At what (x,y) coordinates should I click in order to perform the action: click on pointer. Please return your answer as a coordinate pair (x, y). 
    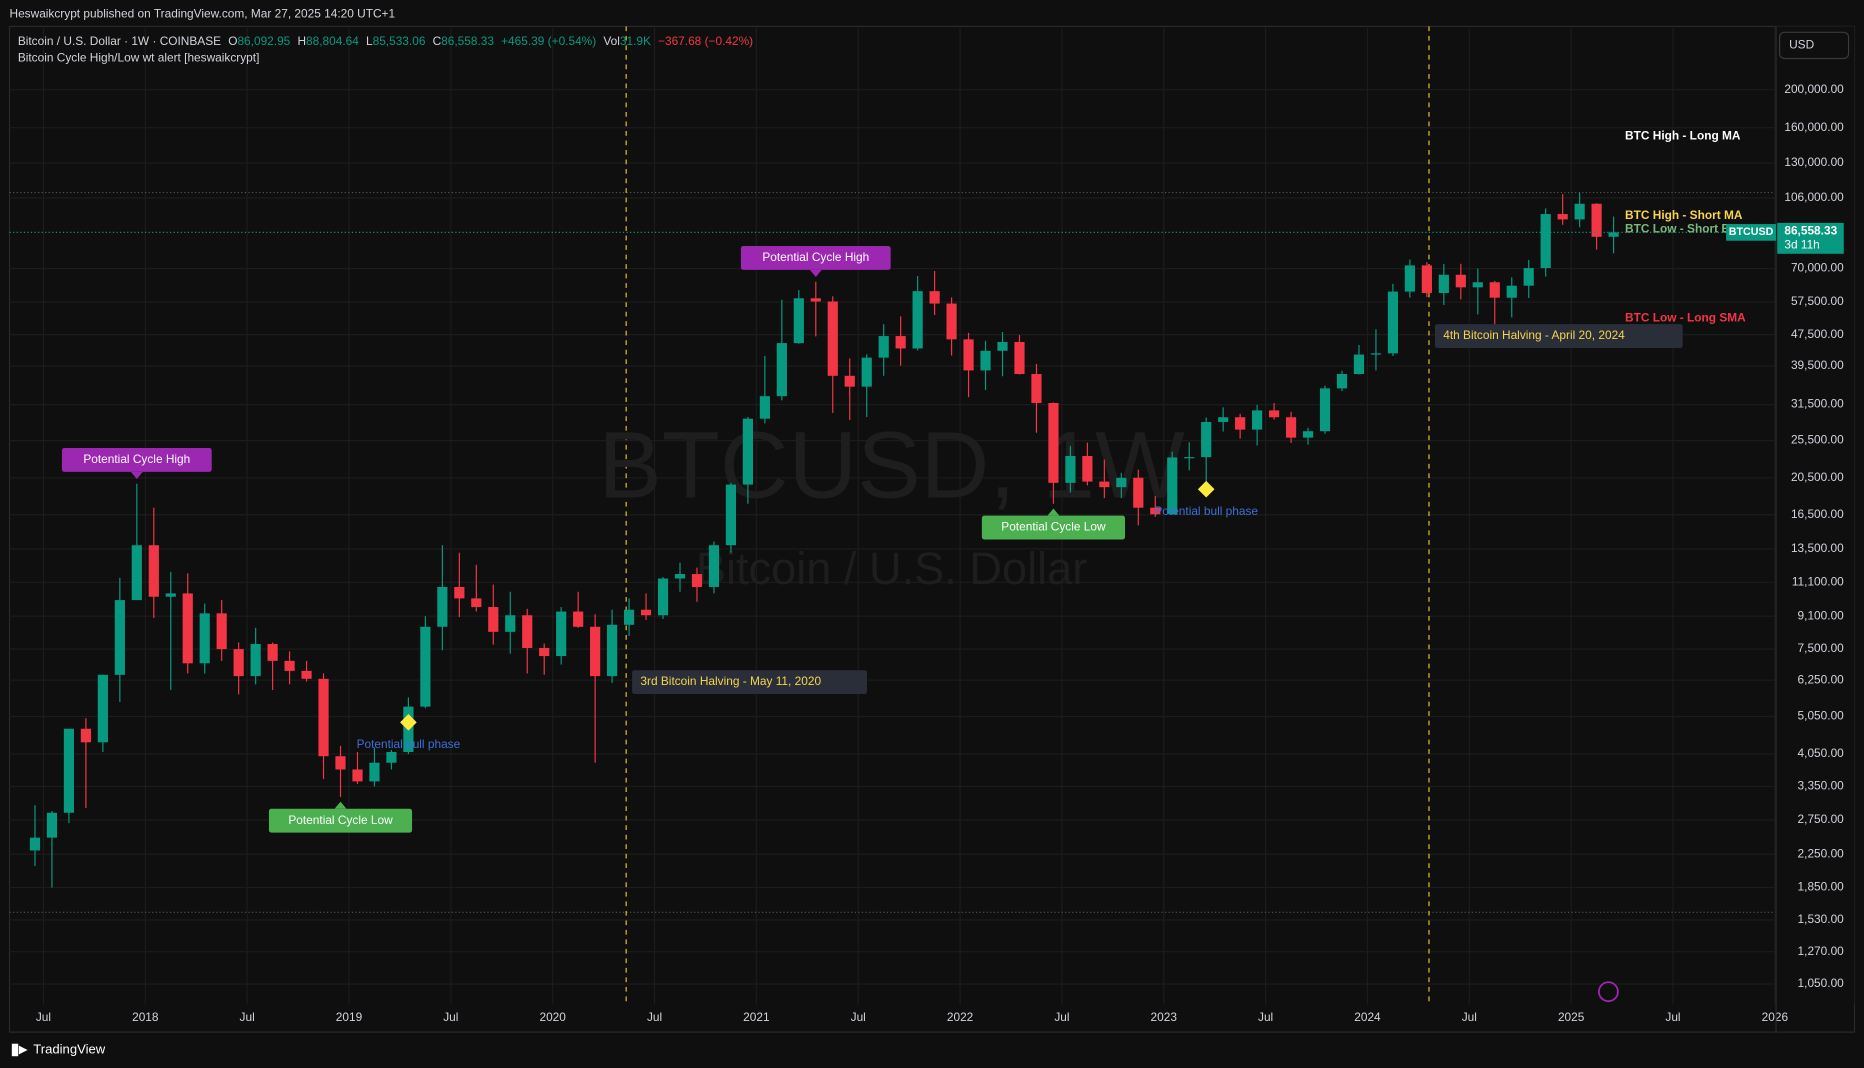
    Looking at the image, I should click on (136, 475).